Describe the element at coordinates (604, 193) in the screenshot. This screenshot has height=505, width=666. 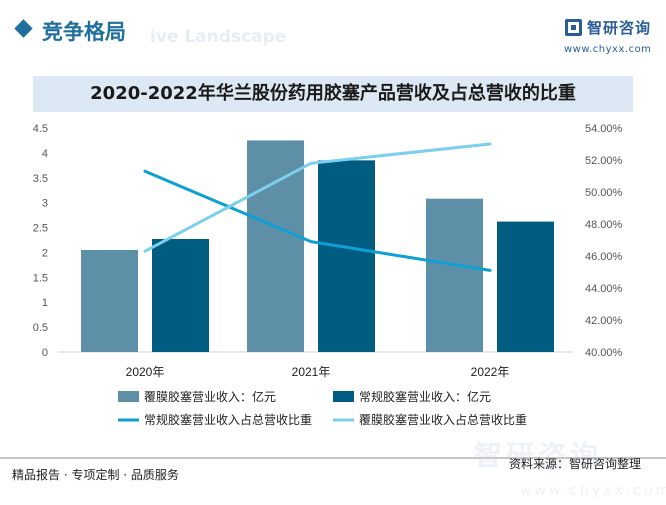
I see `y-right-tick-label: 50.00%` at that location.